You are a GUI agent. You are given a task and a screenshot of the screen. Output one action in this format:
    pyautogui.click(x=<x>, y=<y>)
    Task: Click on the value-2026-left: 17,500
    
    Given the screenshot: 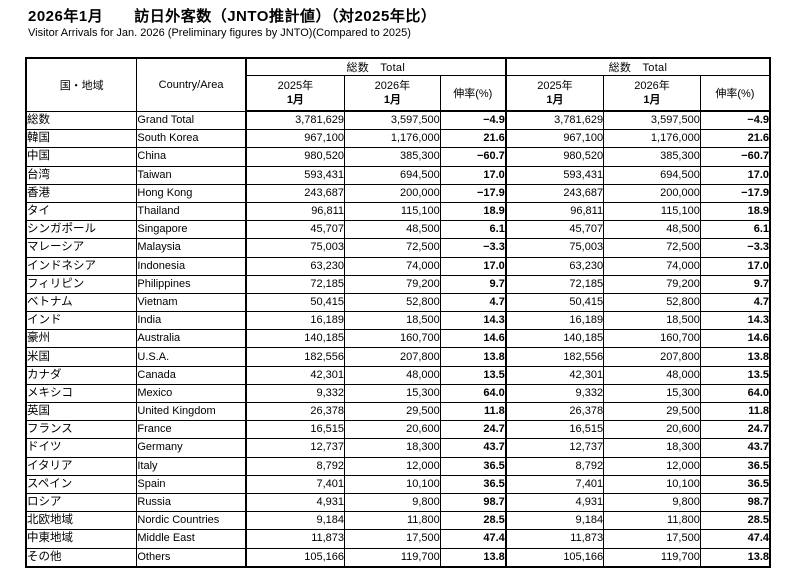 What is the action you would take?
    pyautogui.click(x=392, y=539)
    